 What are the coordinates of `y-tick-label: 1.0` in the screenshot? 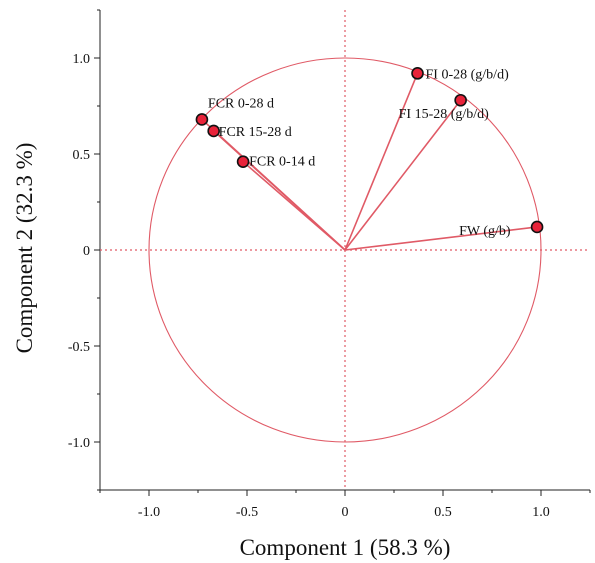 It's located at (82, 59).